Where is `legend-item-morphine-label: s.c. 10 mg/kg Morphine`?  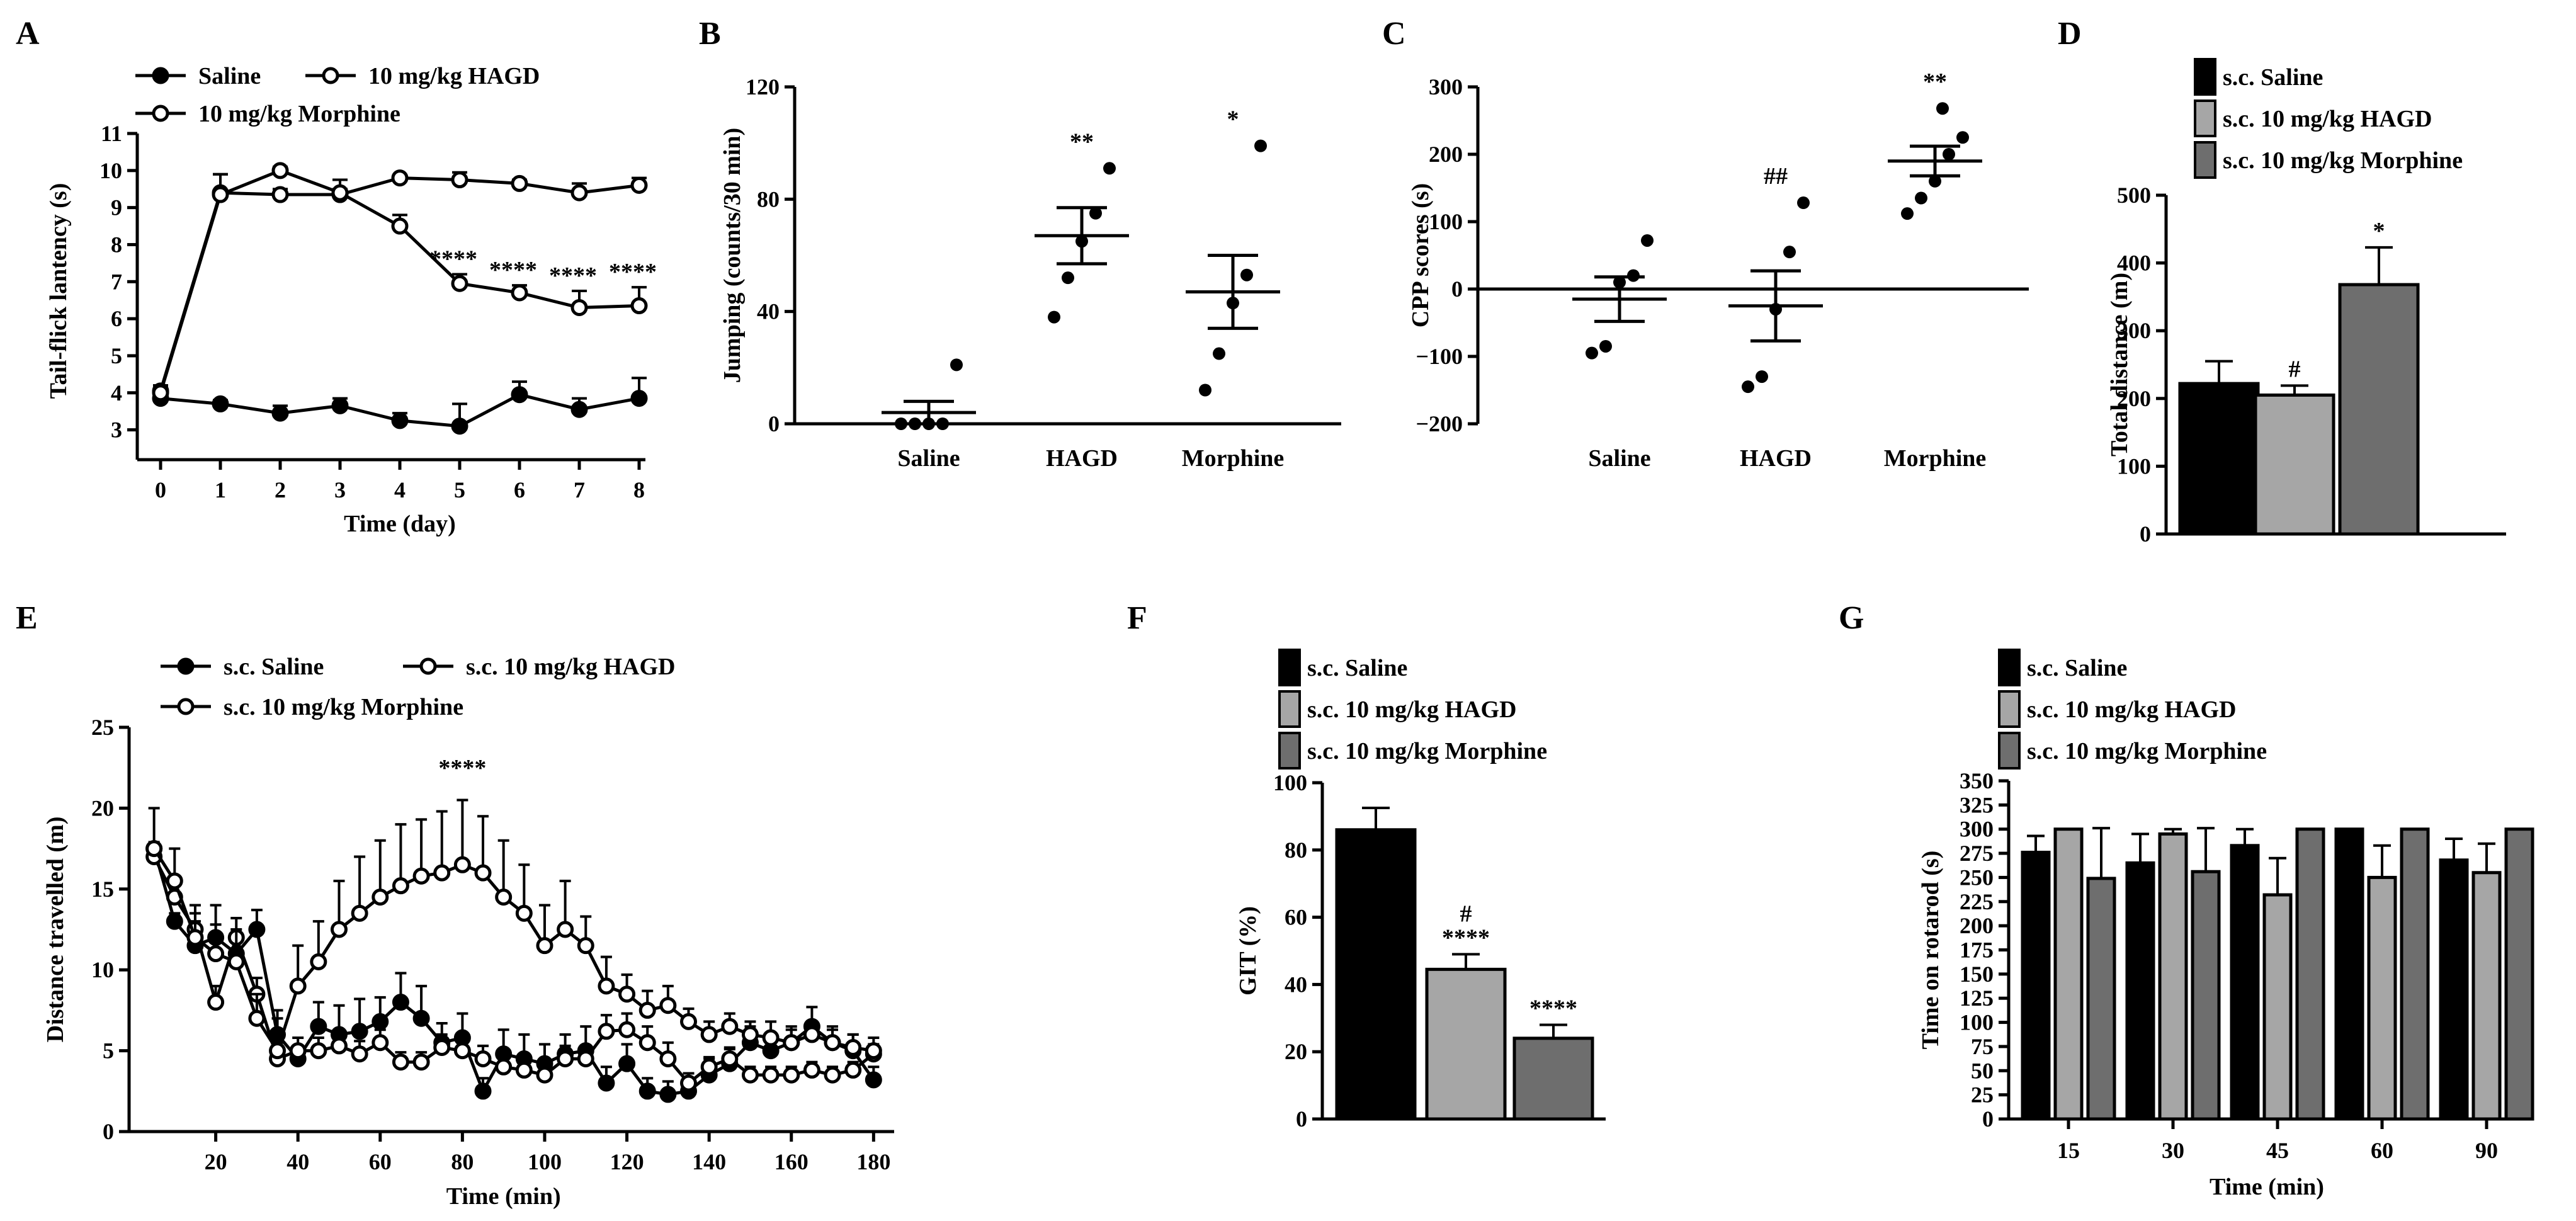
legend-item-morphine-label: s.c. 10 mg/kg Morphine is located at coordinates (343, 707).